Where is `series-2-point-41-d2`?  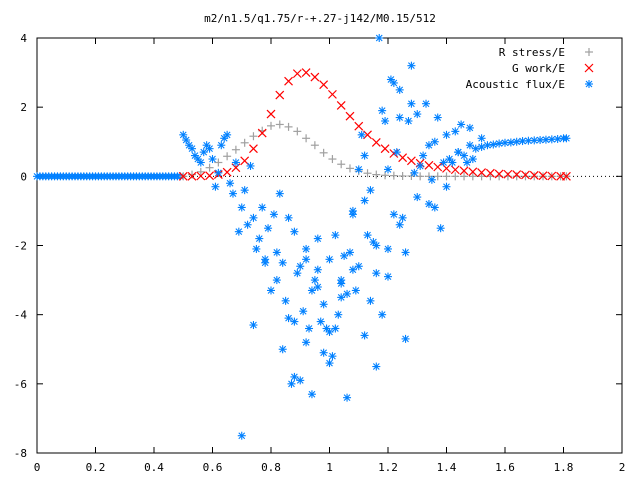 series-2-point-41-d2 is located at coordinates (303, 311).